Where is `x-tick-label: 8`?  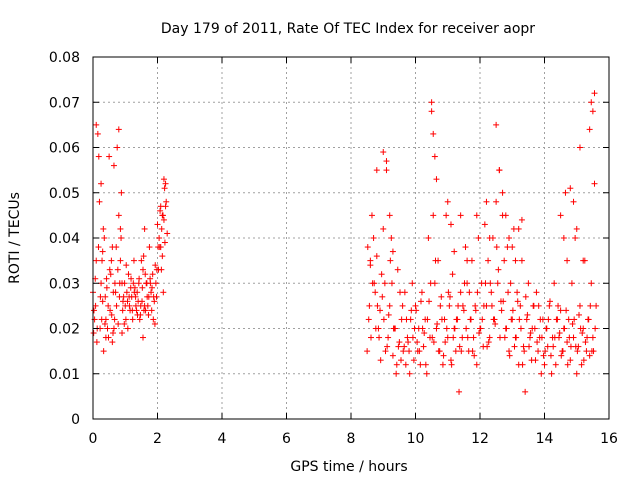
x-tick-label: 8 is located at coordinates (351, 439).